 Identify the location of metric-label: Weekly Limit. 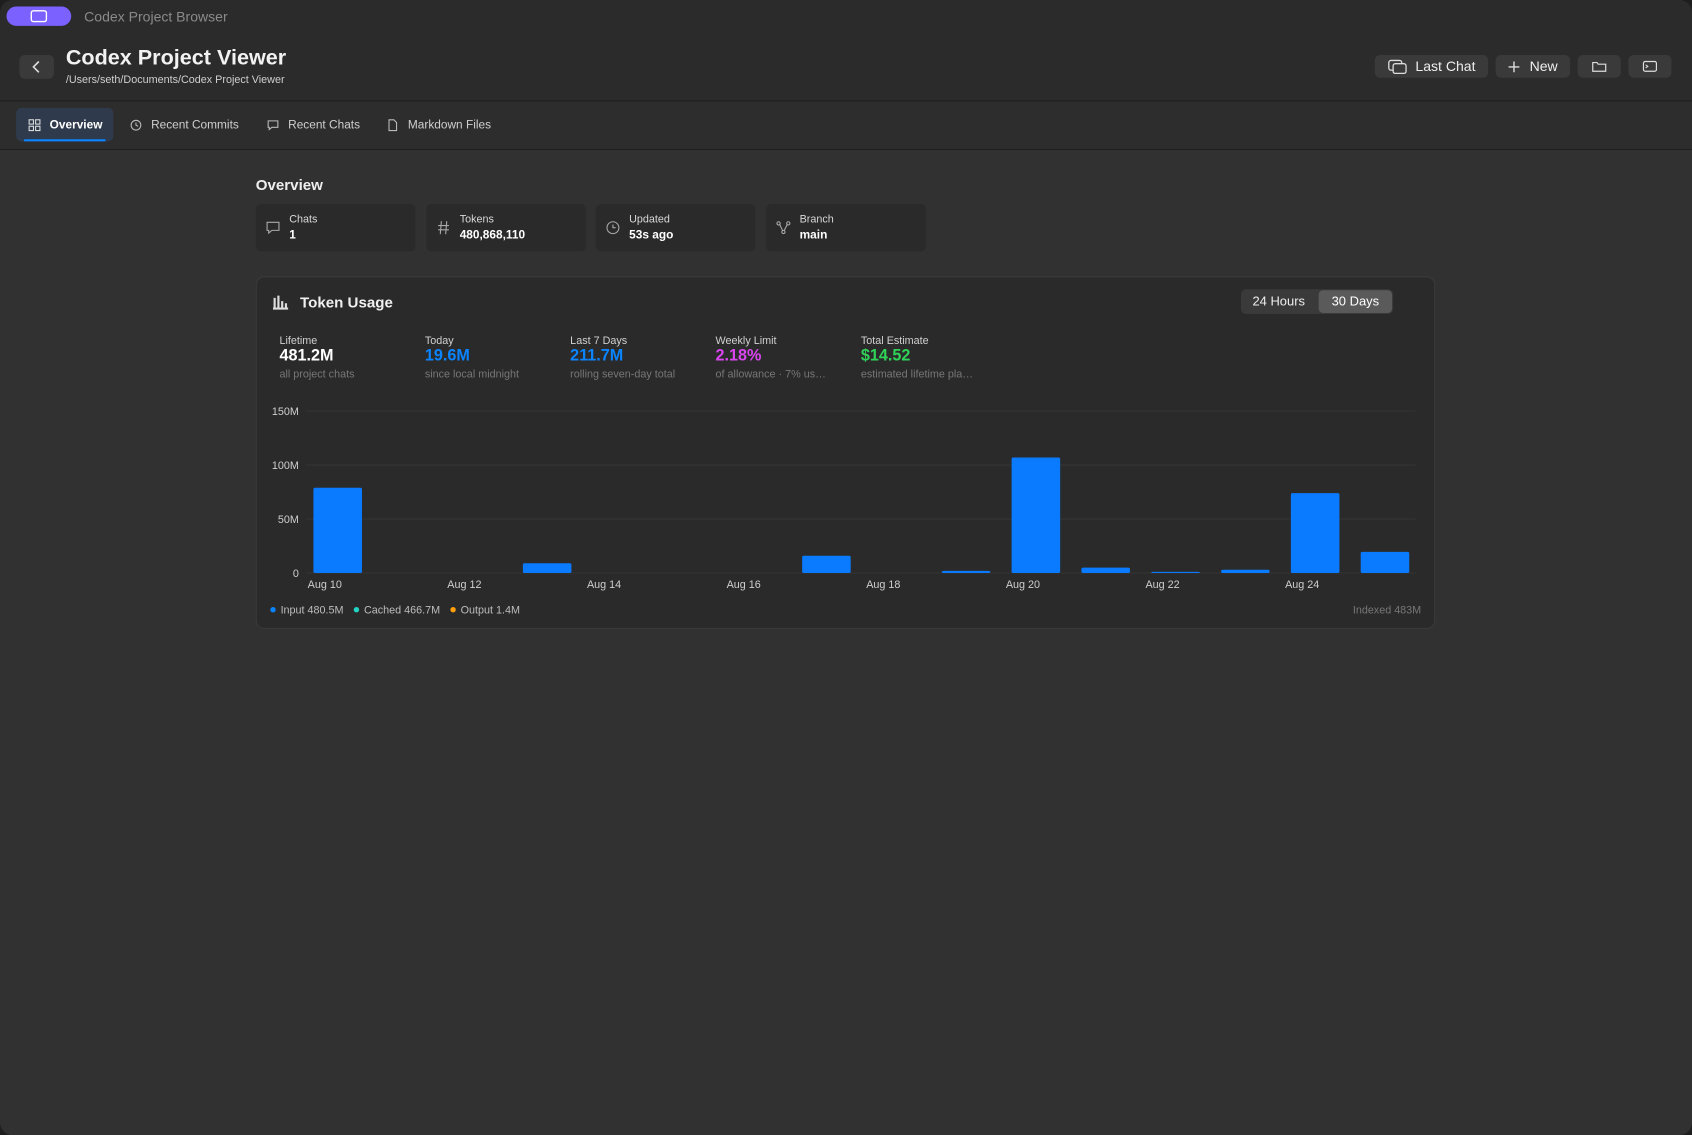
(746, 341).